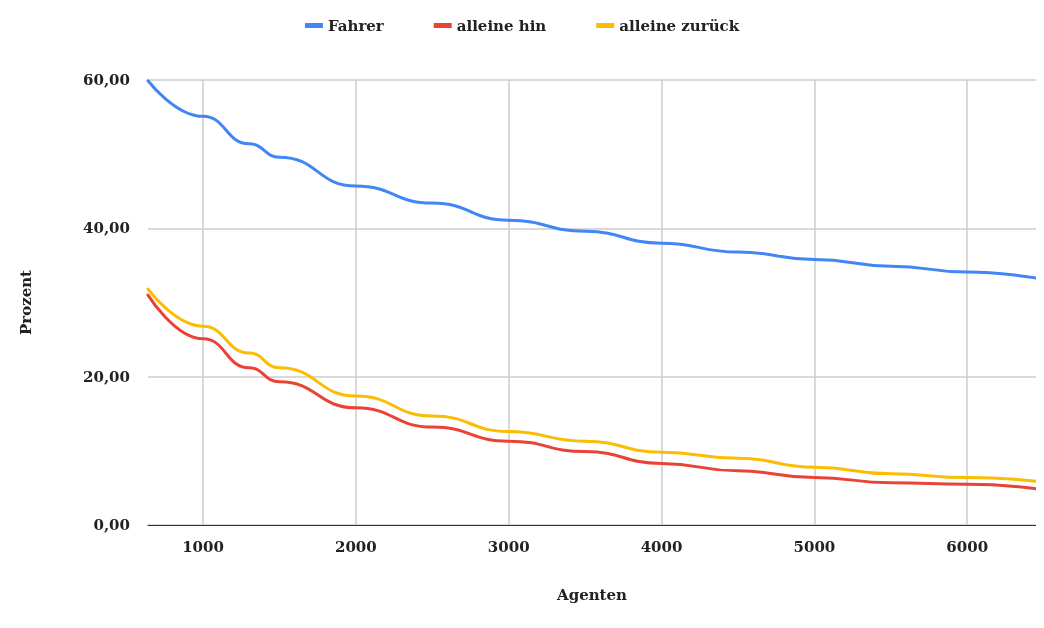 The width and height of the screenshot is (1044, 628). Describe the element at coordinates (508, 546) in the screenshot. I see `x-tick-label: 3000` at that location.